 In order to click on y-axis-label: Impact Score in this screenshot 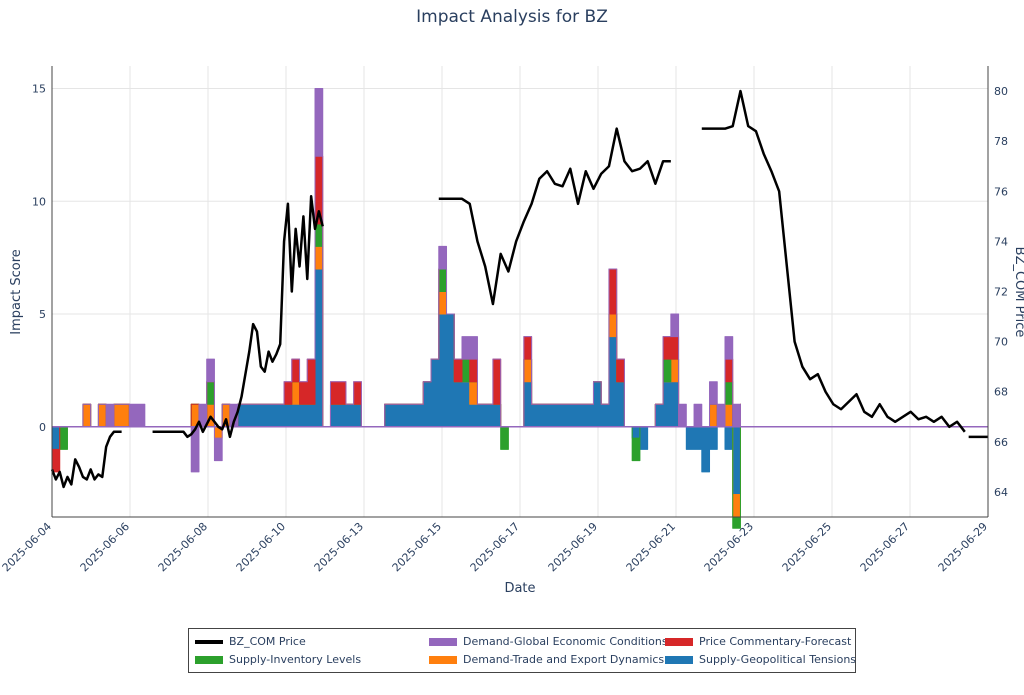, I will do `click(16, 292)`.